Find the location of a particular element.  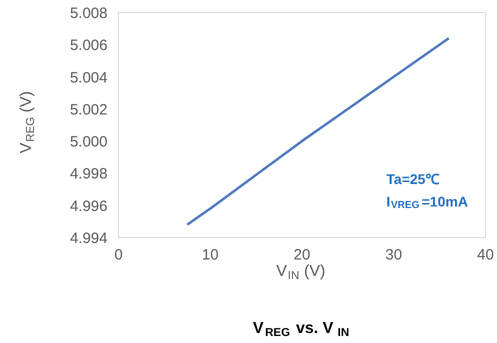

y-tick-label: 4.994 is located at coordinates (89, 238).